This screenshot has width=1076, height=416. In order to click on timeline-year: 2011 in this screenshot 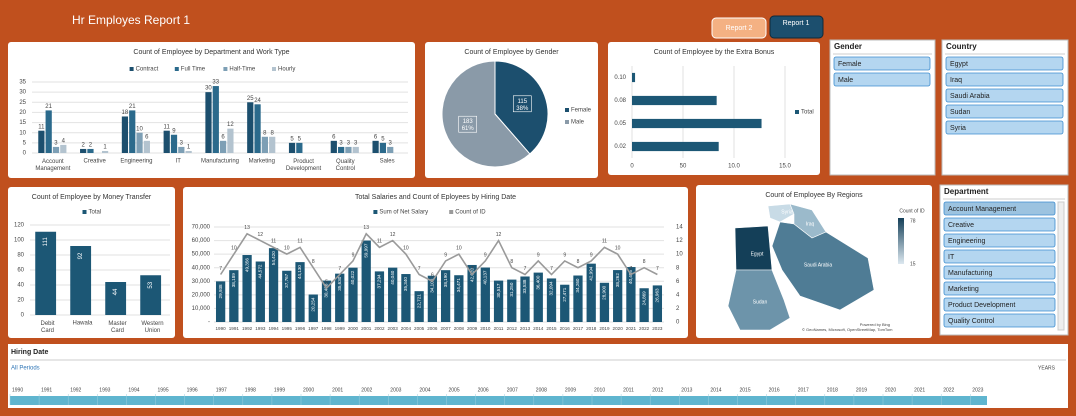, I will do `click(628, 390)`.